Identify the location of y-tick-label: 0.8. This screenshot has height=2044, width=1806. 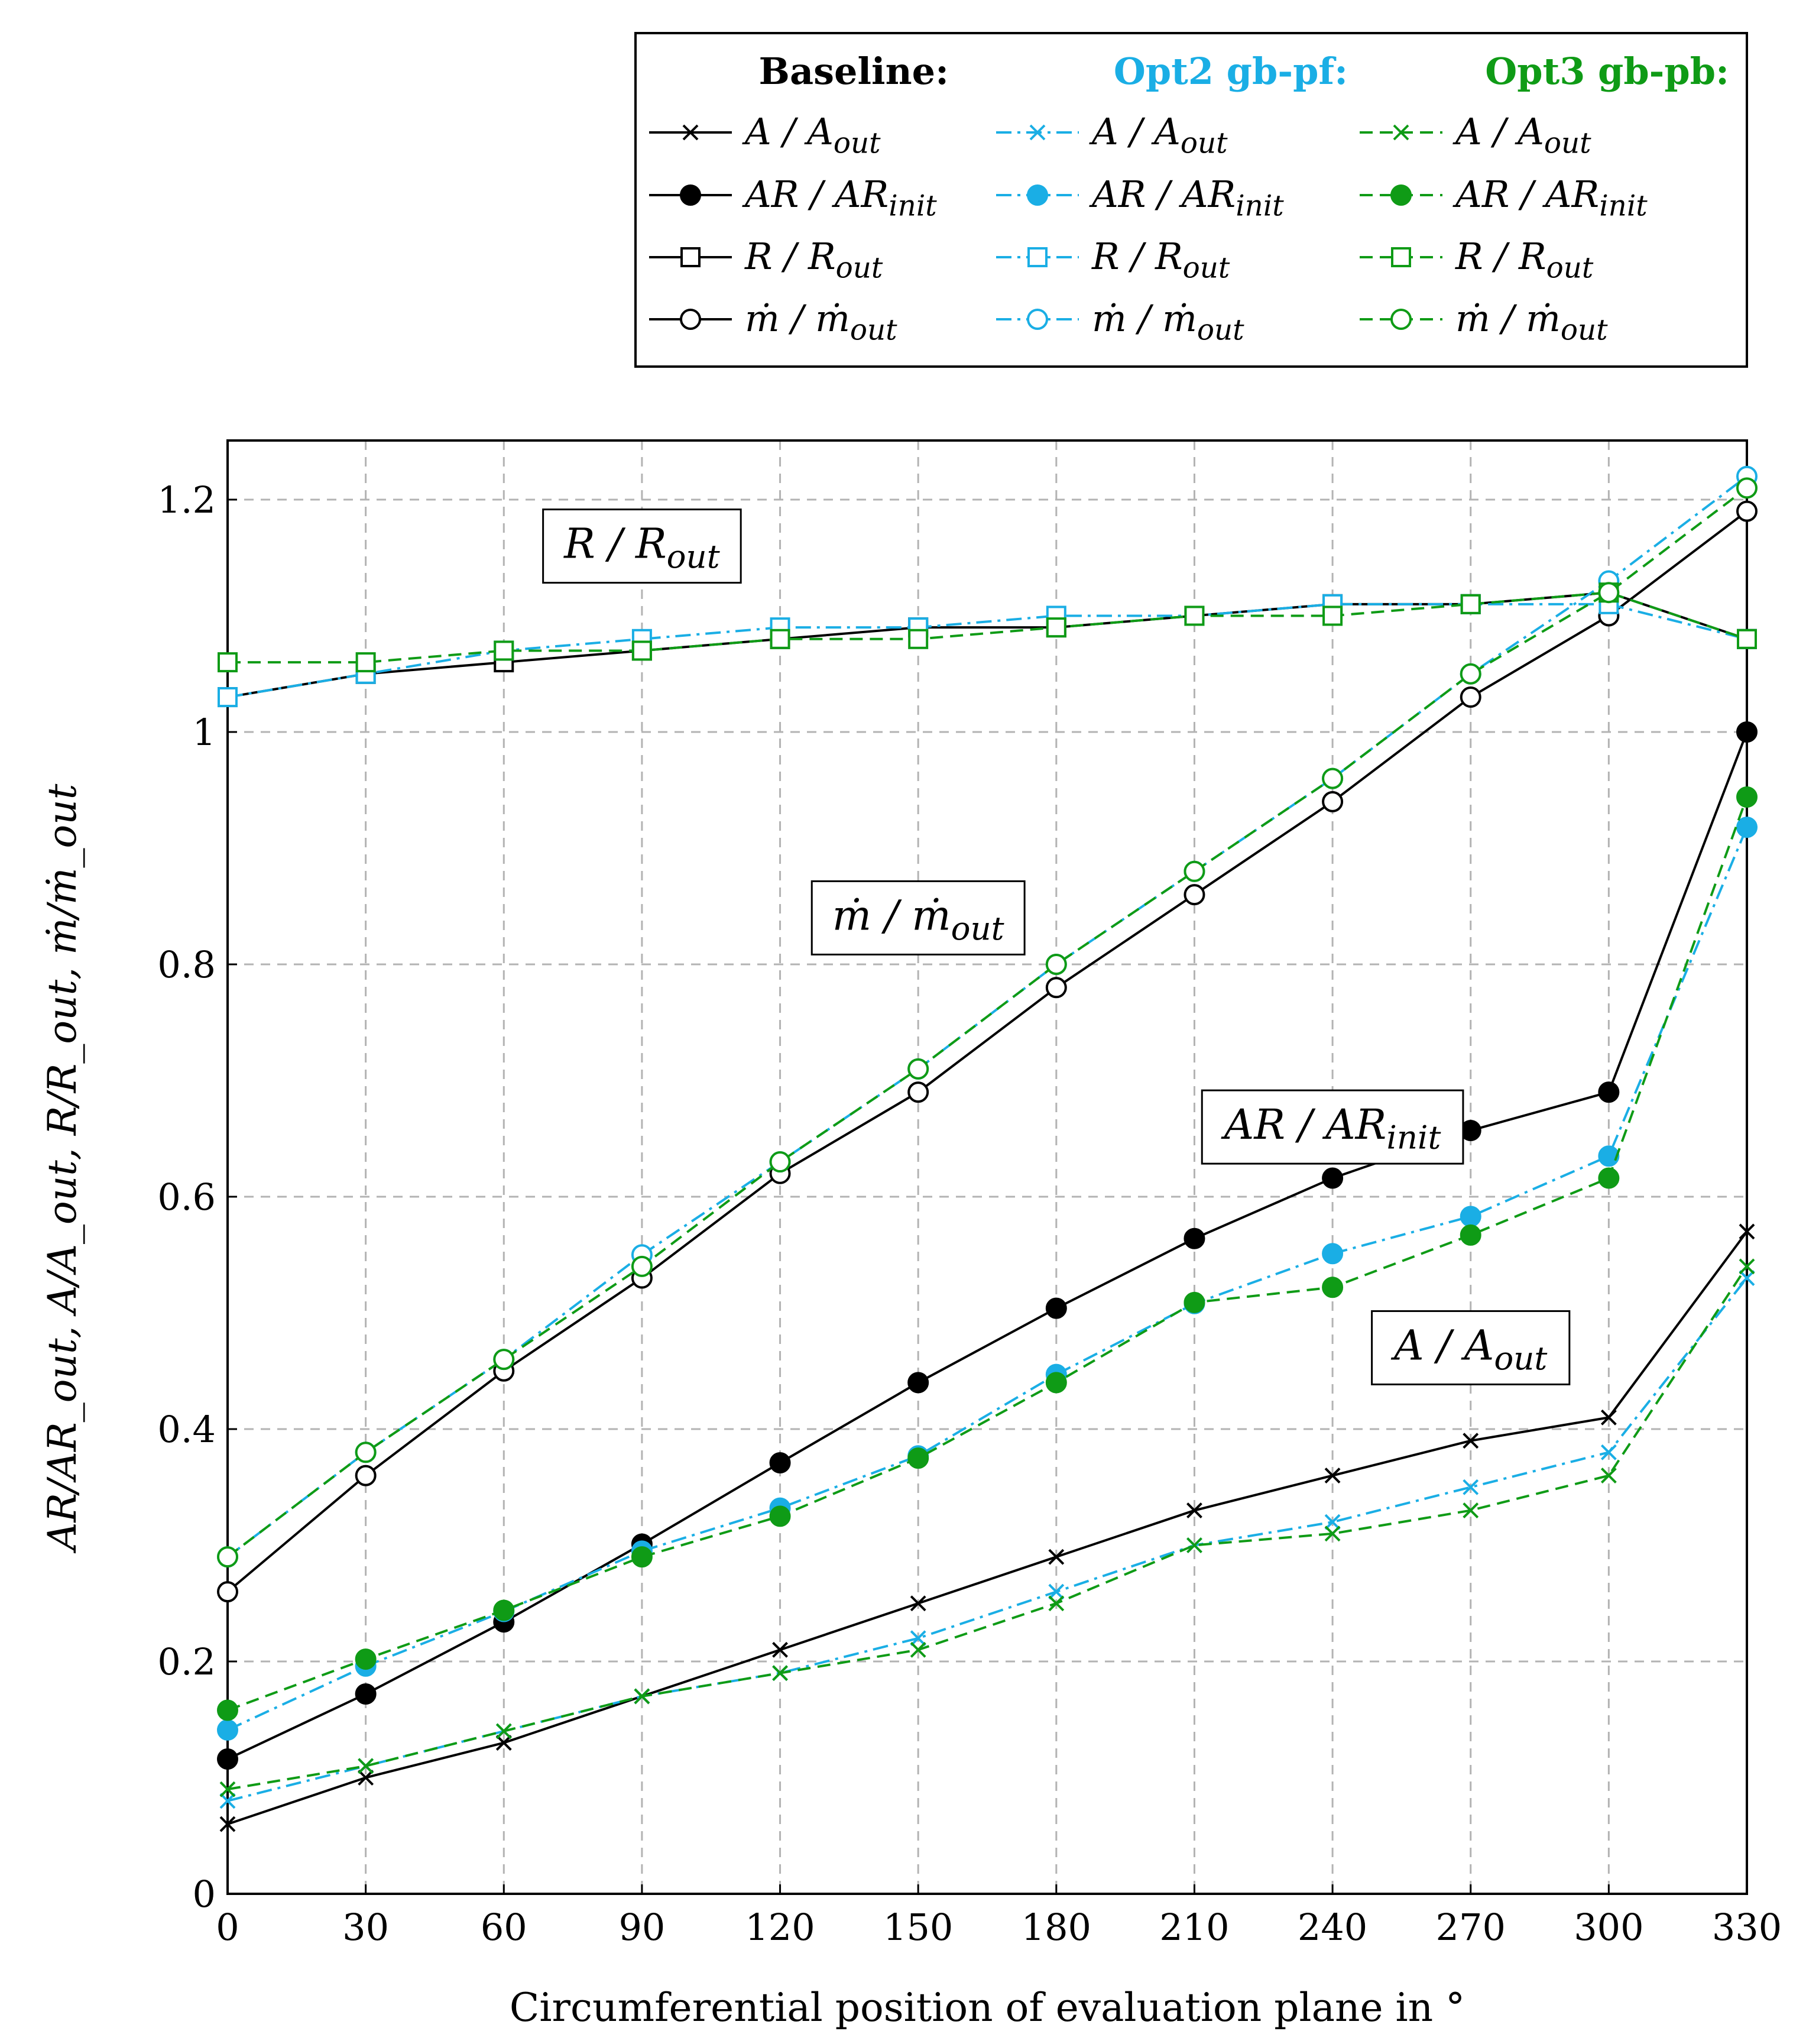
(186, 964).